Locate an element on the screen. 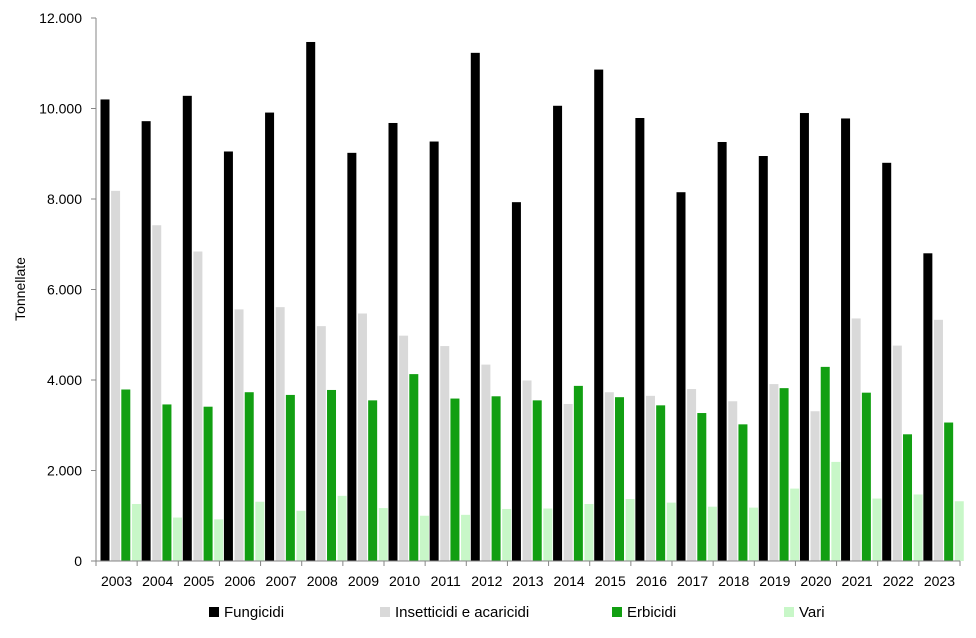 The image size is (976, 638). y-tick-label: 6.000 is located at coordinates (64, 290).